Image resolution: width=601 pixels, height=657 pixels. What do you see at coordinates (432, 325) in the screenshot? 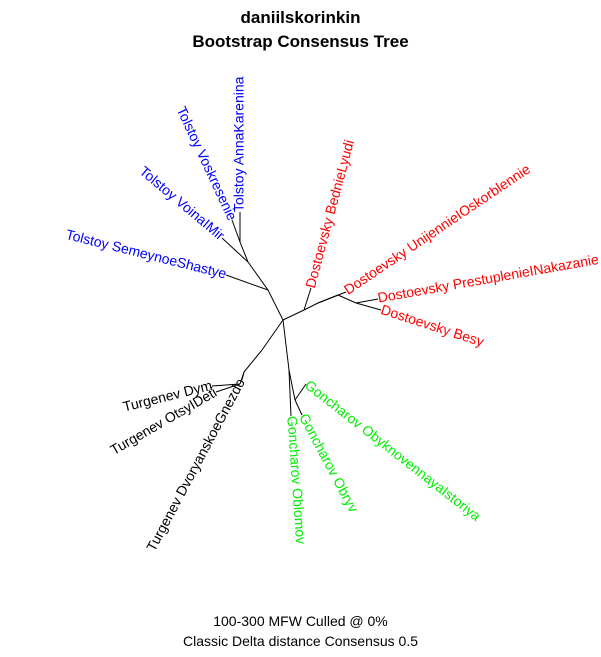
I see `leaf-label-l8: Dostoevsky Besy` at bounding box center [432, 325].